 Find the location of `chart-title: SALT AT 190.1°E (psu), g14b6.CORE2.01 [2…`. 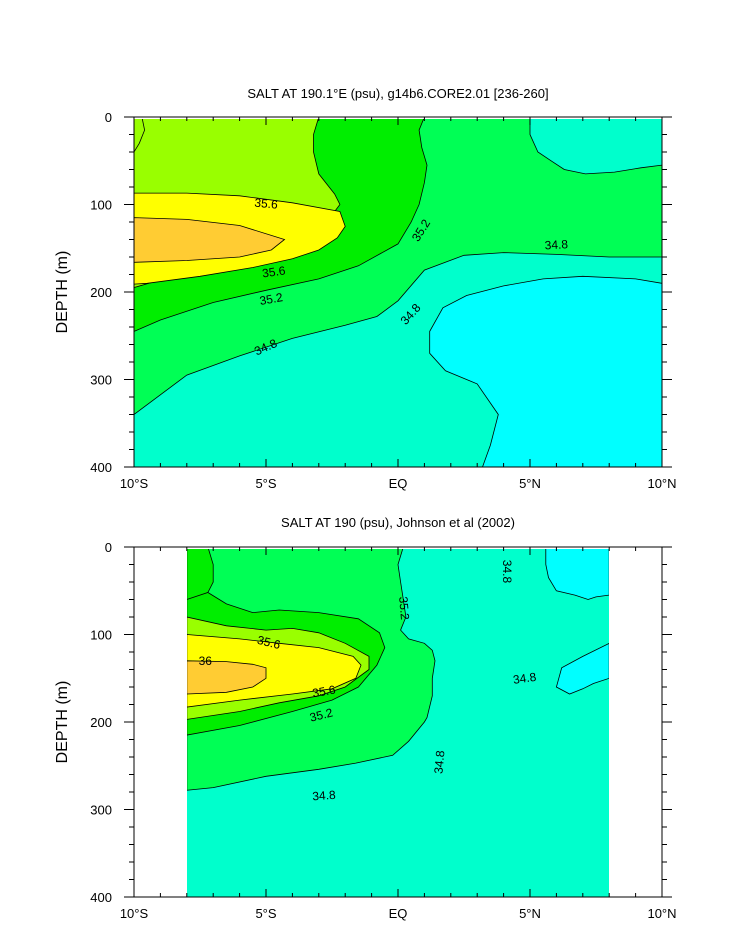

chart-title: SALT AT 190.1°E (psu), g14b6.CORE2.01 [2… is located at coordinates (397, 93).